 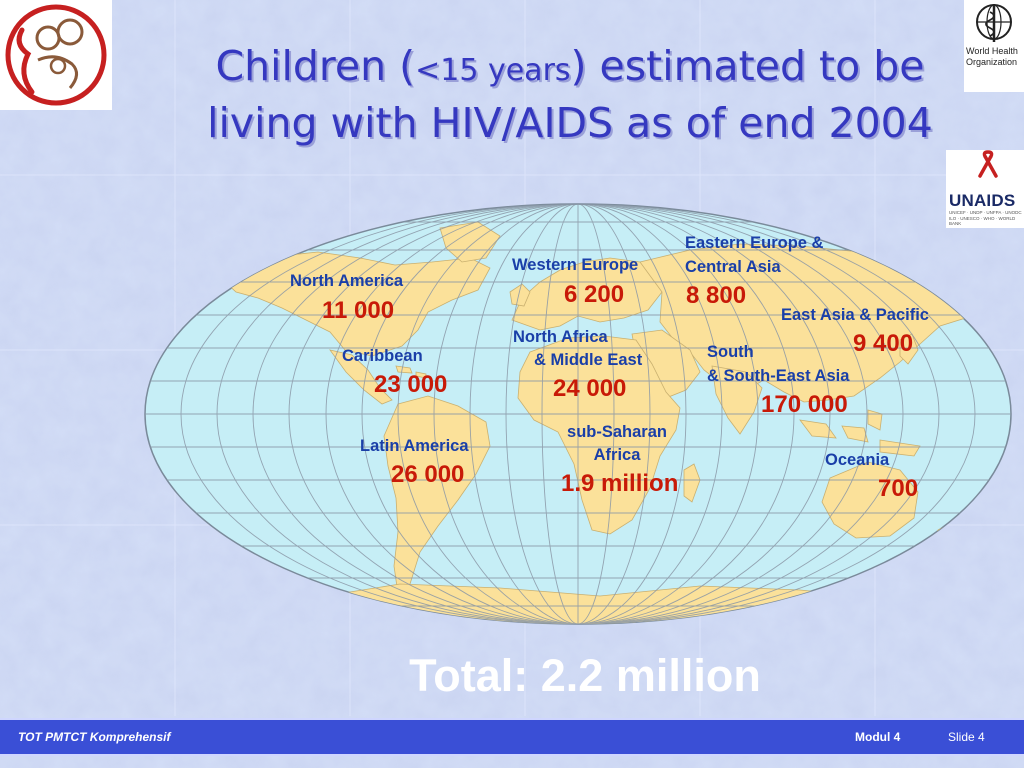 I want to click on label-eastern-europe-line1: Eastern Europe &, so click(x=754, y=243).